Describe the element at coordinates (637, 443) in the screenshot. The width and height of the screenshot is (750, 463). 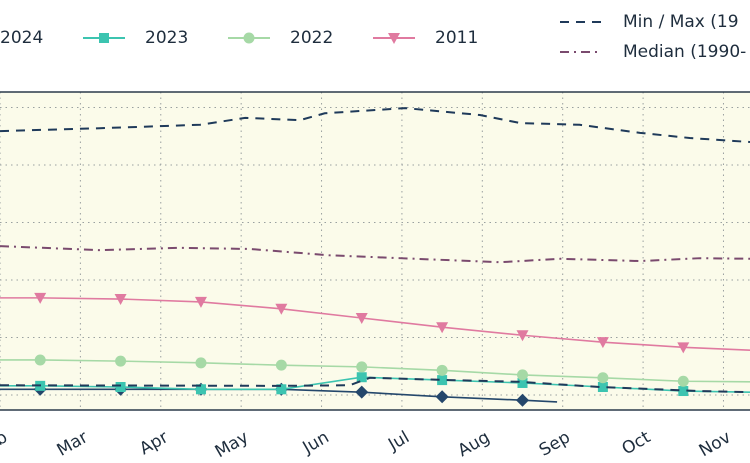
I see `x-tick-label: Oct` at that location.